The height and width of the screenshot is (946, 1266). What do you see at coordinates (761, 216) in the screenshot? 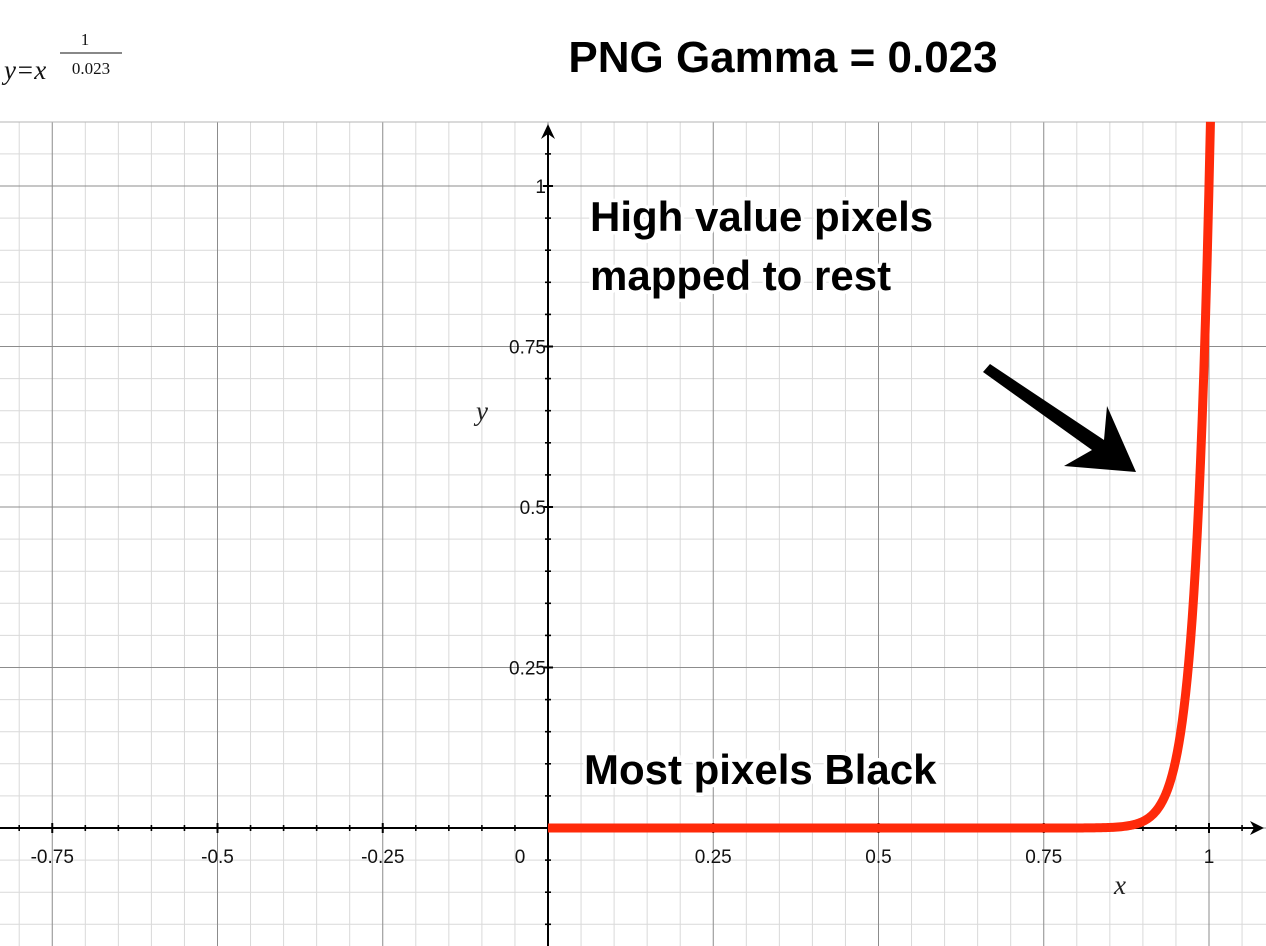
I see `annotation-high-line1: High value pixels` at bounding box center [761, 216].